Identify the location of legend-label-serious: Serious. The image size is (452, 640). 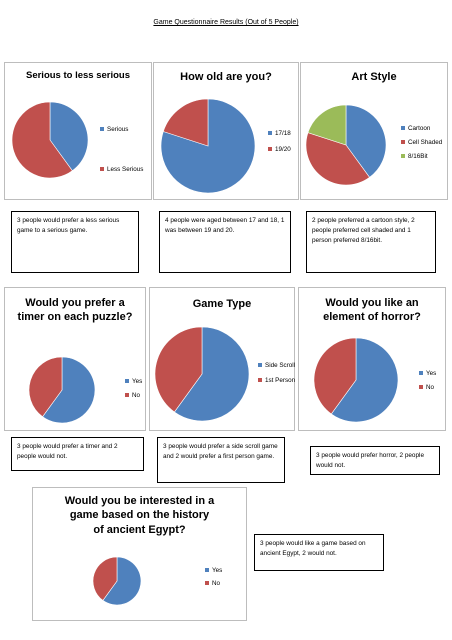
(117, 129).